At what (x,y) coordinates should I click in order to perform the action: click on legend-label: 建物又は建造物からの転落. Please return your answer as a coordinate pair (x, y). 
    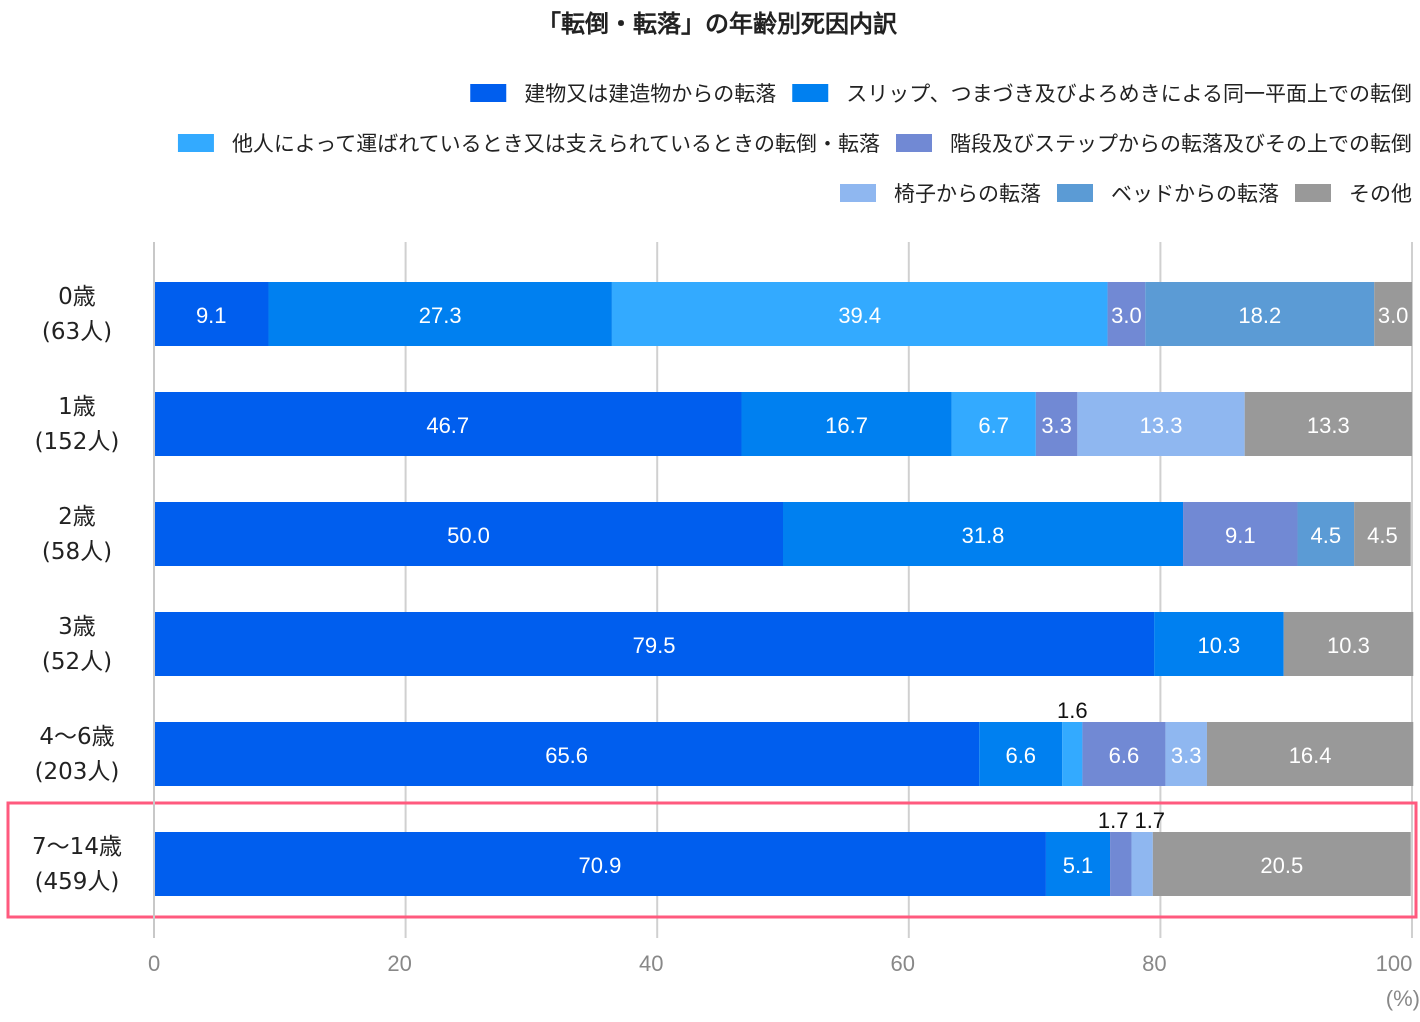
    Looking at the image, I should click on (650, 94).